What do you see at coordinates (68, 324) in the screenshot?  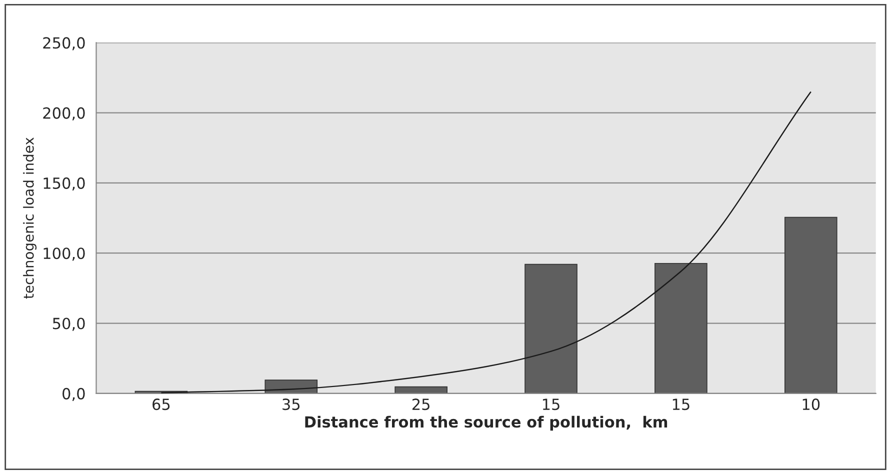 I see `y-tick-label: 50,0` at bounding box center [68, 324].